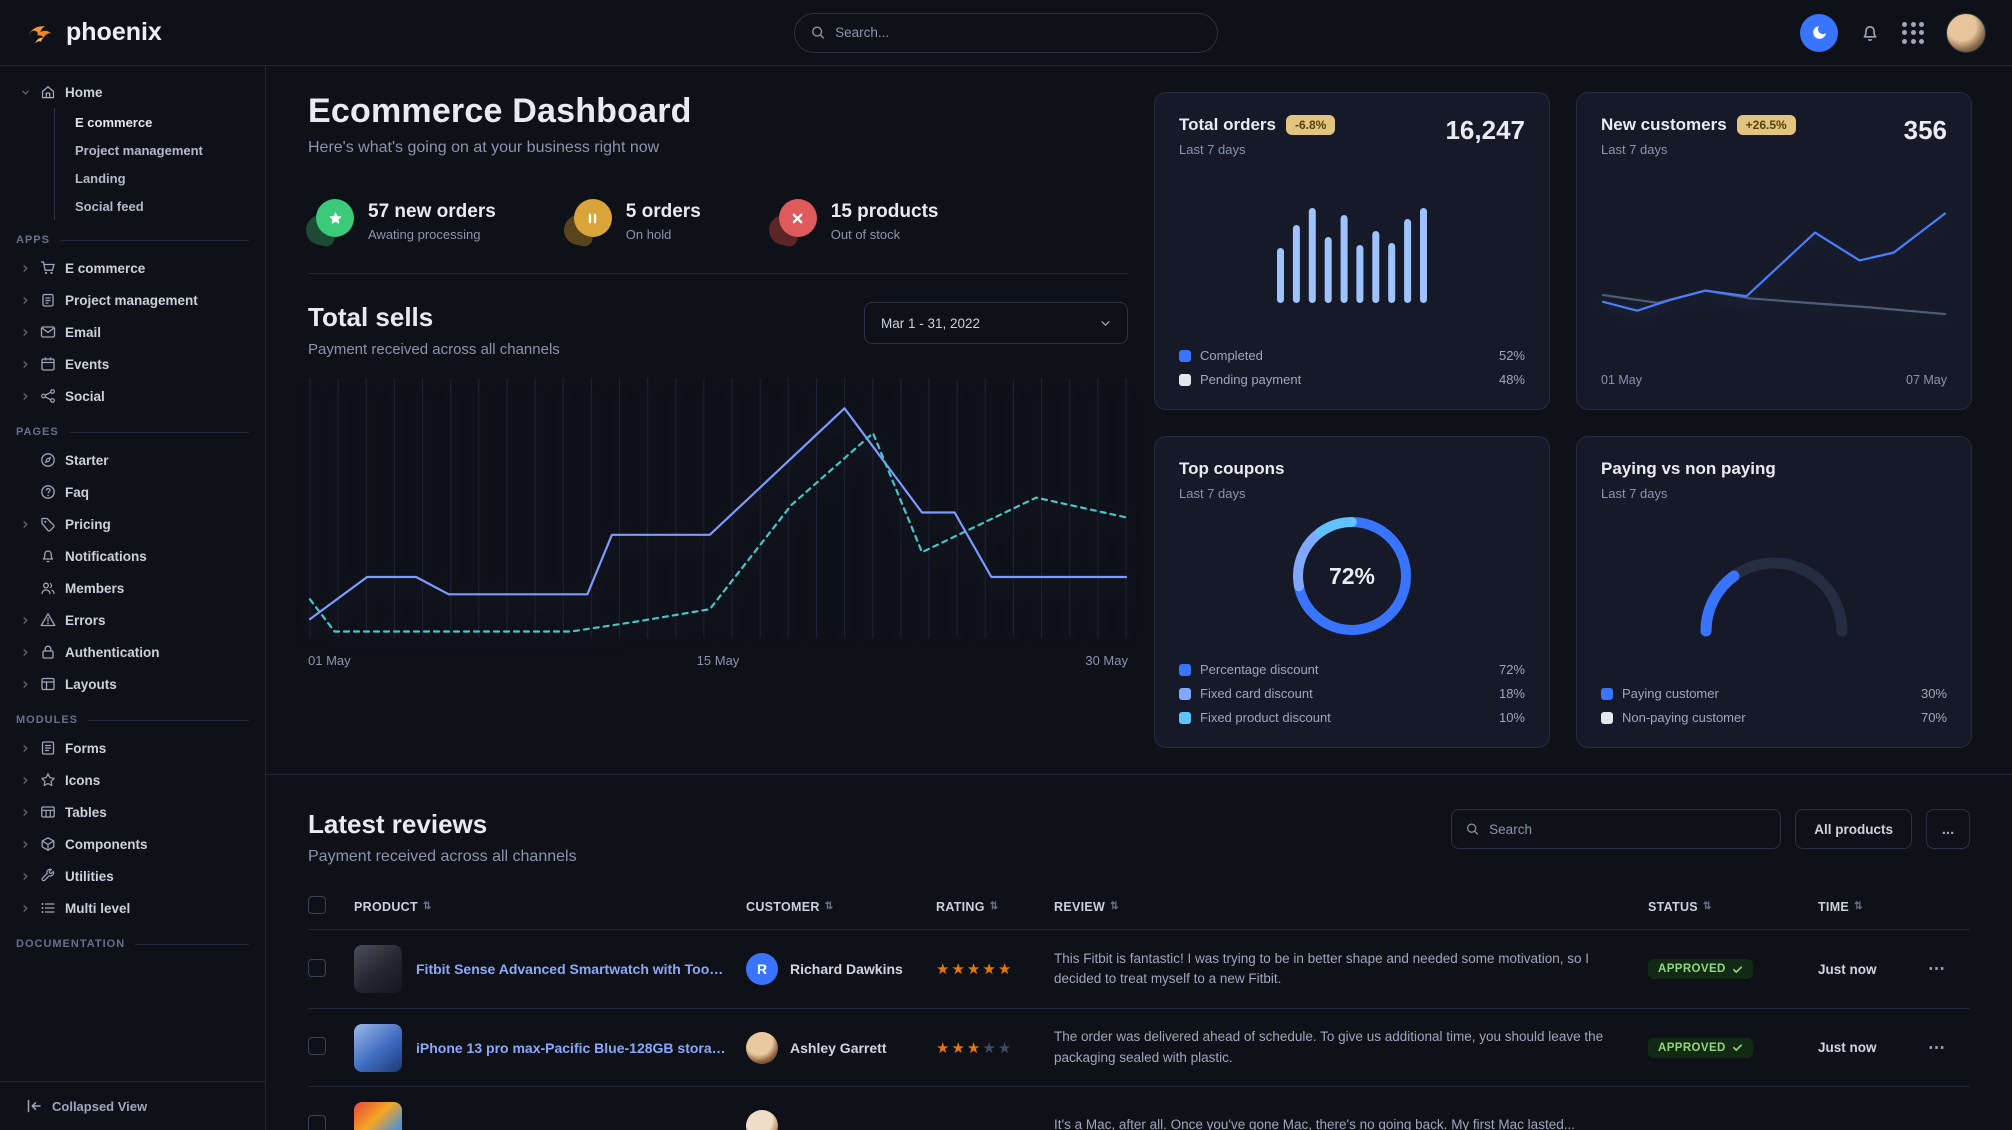 The width and height of the screenshot is (2012, 1130). I want to click on theme-toggle-button, so click(1819, 32).